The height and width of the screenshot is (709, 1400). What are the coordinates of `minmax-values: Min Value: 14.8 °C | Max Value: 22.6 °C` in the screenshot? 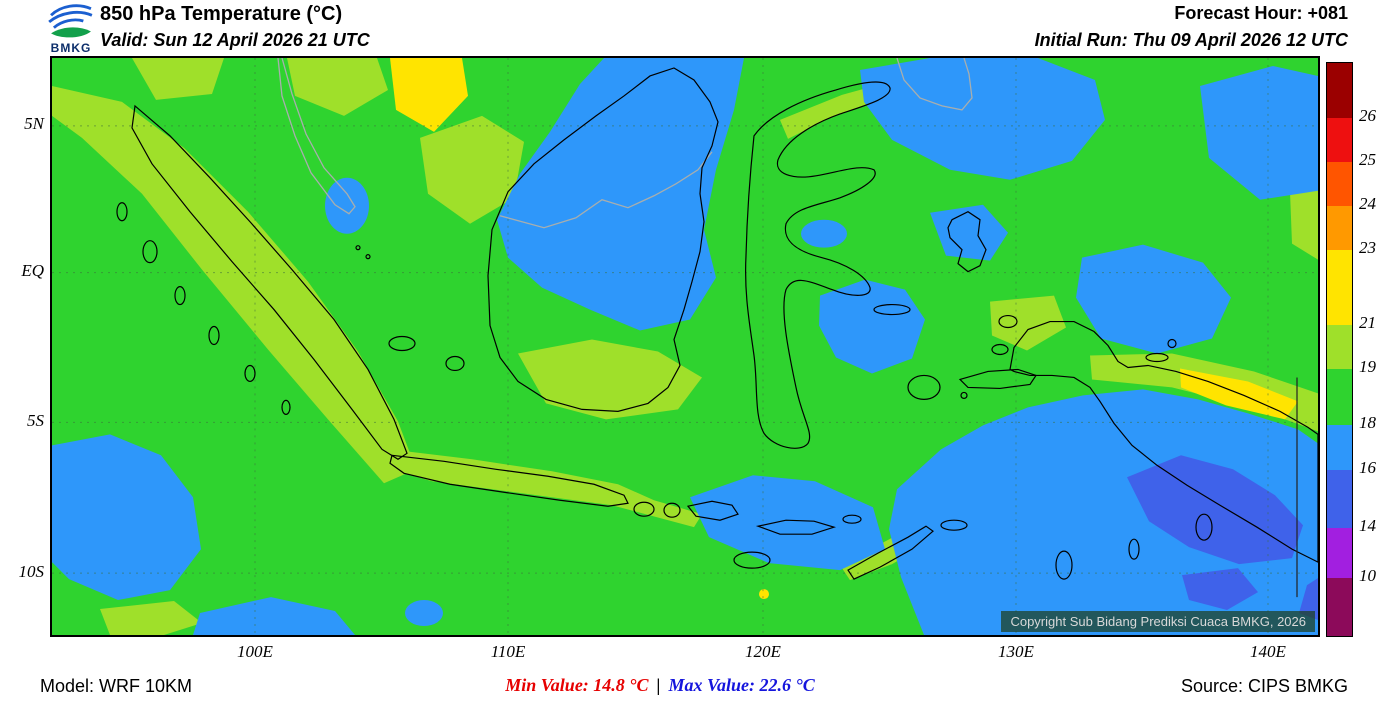 It's located at (660, 685).